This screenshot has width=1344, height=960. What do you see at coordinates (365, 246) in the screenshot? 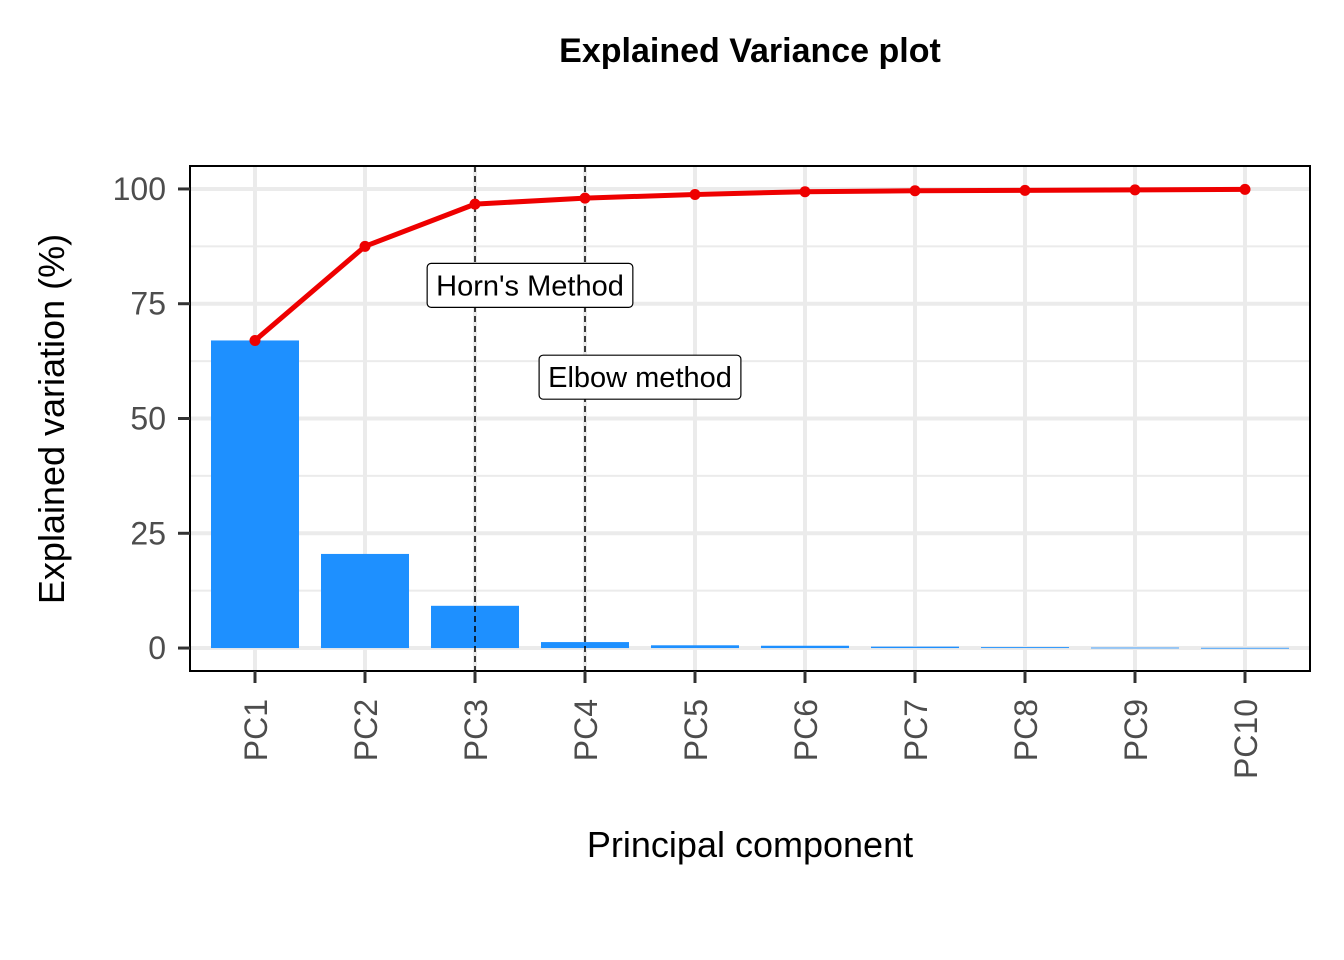
I see `cumulative-point-pc2` at bounding box center [365, 246].